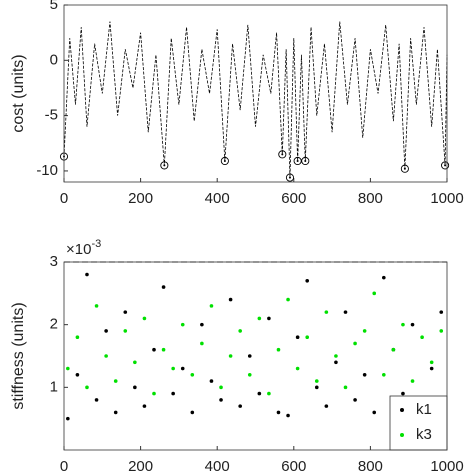 This screenshot has height=474, width=474. I want to click on y-tick-label: -5, so click(51, 115).